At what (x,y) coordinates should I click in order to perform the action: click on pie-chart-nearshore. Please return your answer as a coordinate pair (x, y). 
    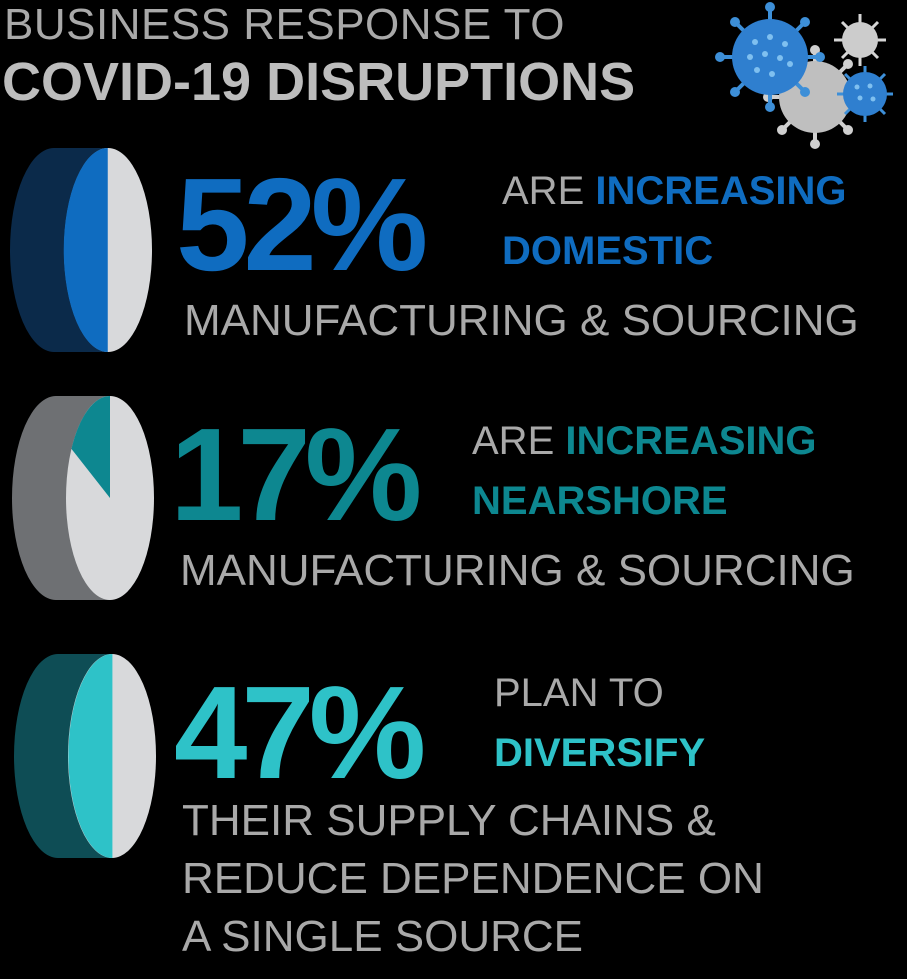
    Looking at the image, I should click on (83, 498).